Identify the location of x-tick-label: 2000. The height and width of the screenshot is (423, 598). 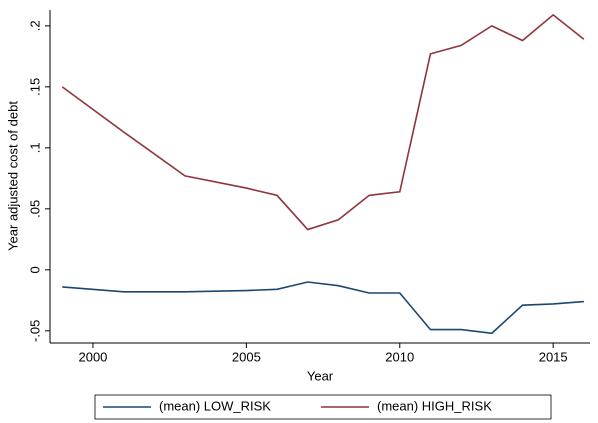
(92, 356).